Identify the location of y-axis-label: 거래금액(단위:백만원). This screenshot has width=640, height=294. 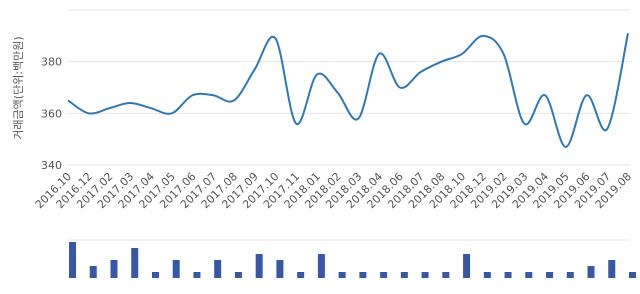
(18, 87).